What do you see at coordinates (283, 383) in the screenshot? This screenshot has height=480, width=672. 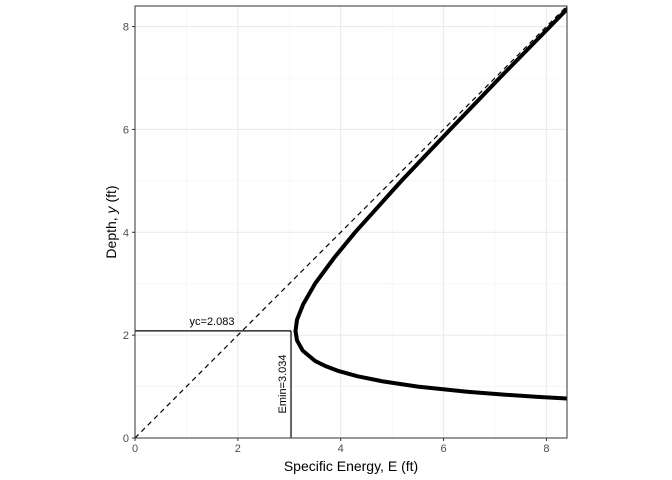 I see `emin-label: Emin=3.034` at bounding box center [283, 383].